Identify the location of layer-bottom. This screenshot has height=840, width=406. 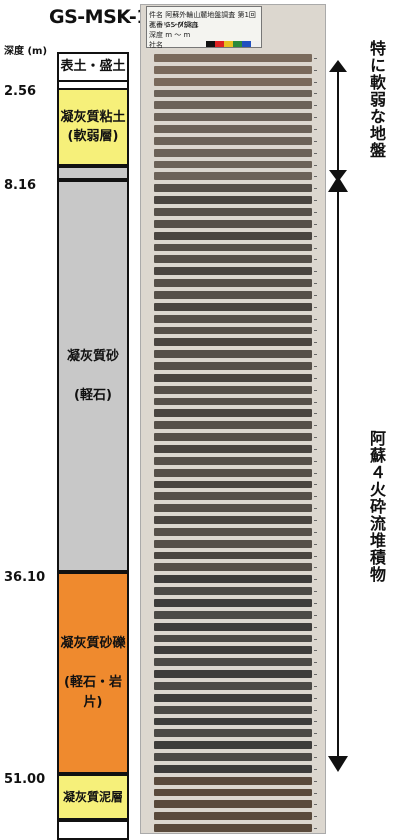
(93, 830).